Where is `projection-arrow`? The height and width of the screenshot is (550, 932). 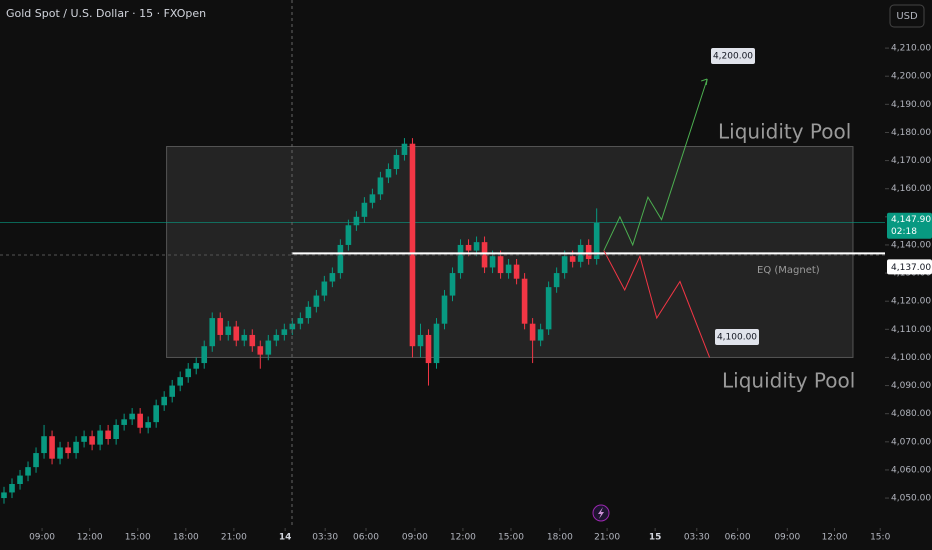
projection-arrow is located at coordinates (704, 82).